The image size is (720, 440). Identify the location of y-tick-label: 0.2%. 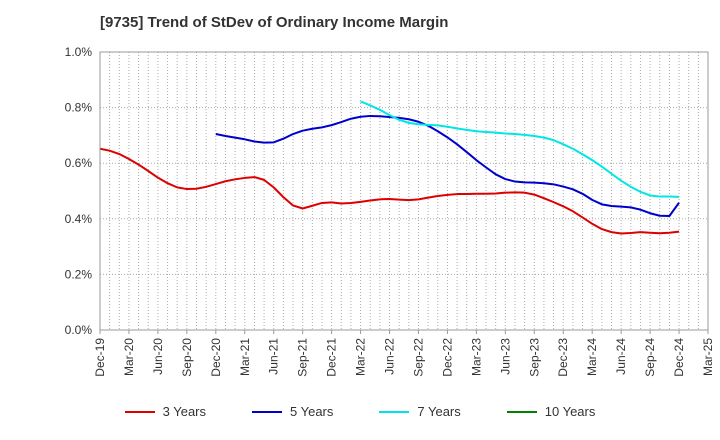
(79, 274).